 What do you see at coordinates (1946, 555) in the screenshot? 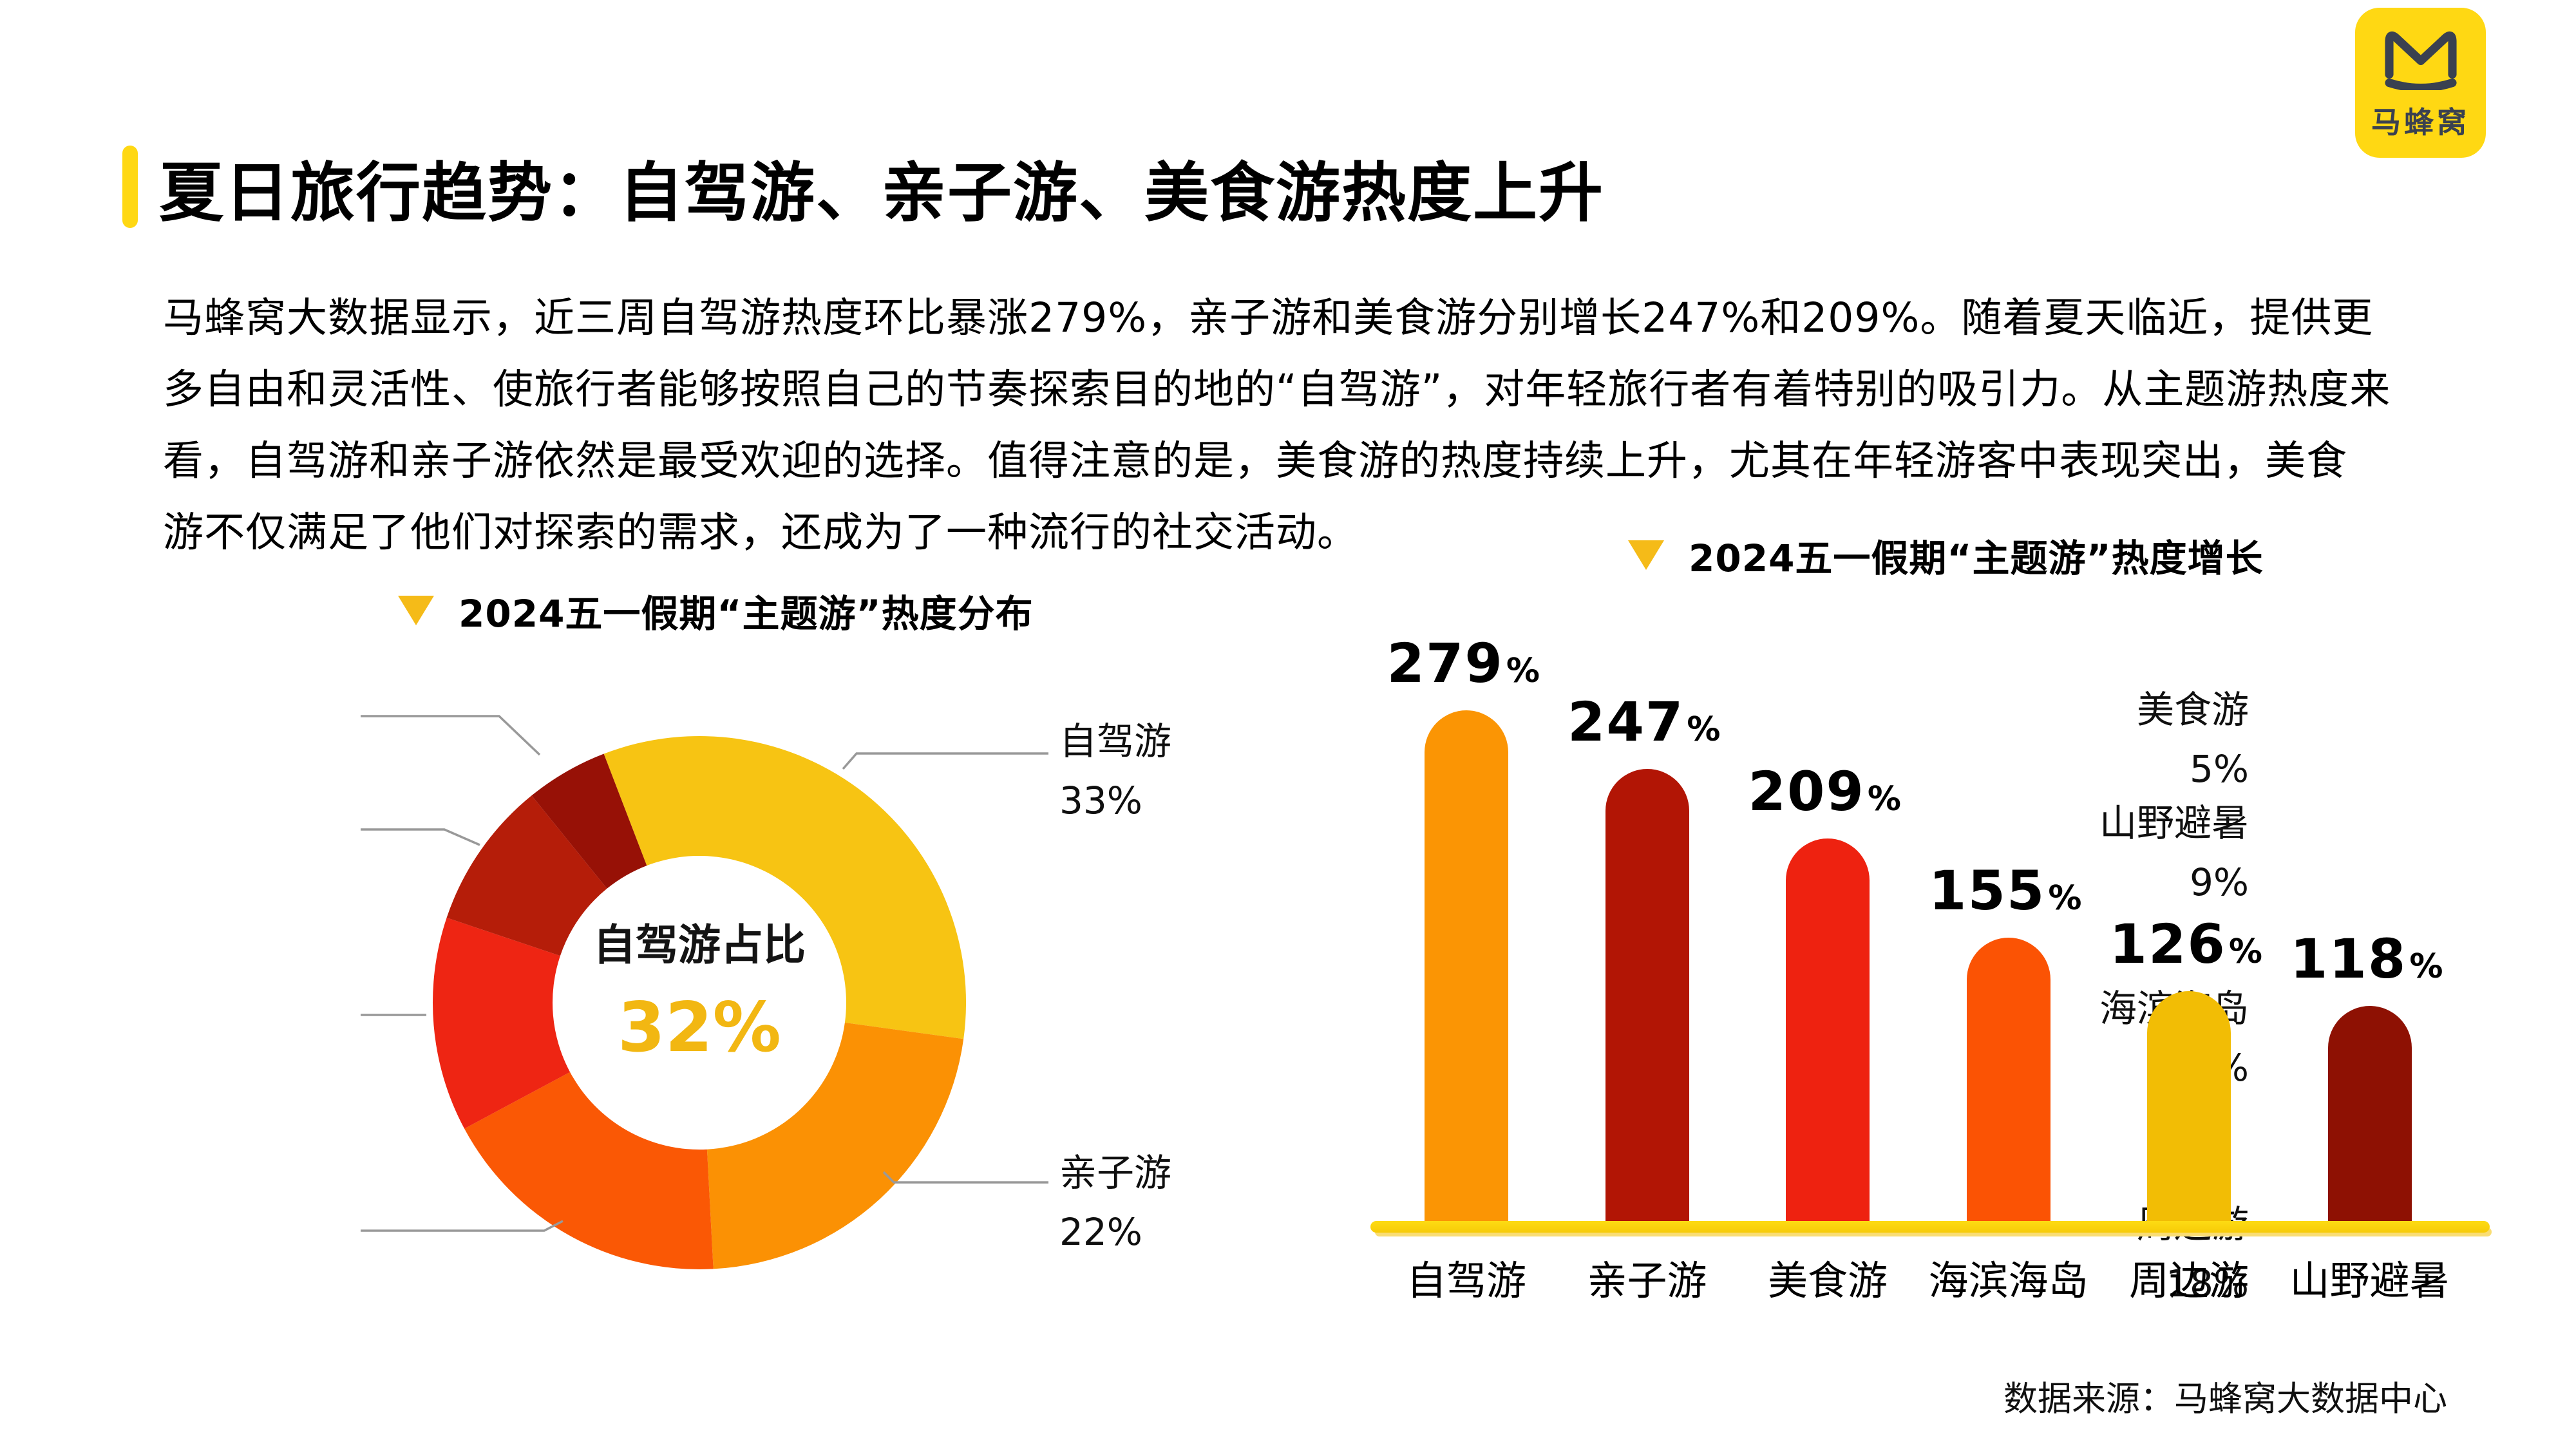
I see `bar-chart-title: 2024五一假期“主题游”热度增长` at bounding box center [1946, 555].